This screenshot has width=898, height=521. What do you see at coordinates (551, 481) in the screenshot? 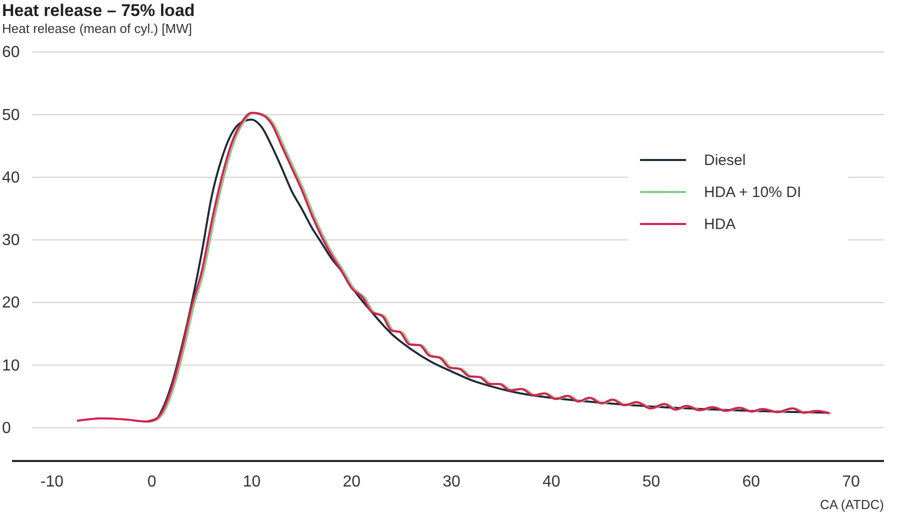
I see `x-tick-label: 40` at bounding box center [551, 481].